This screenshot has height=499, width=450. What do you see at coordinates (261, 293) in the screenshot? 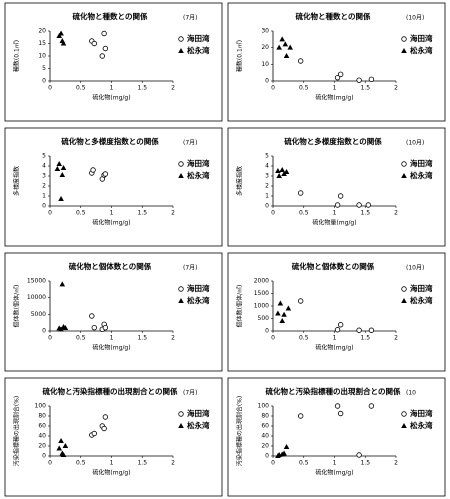
I see `y-tick-label: 1500` at bounding box center [261, 293].